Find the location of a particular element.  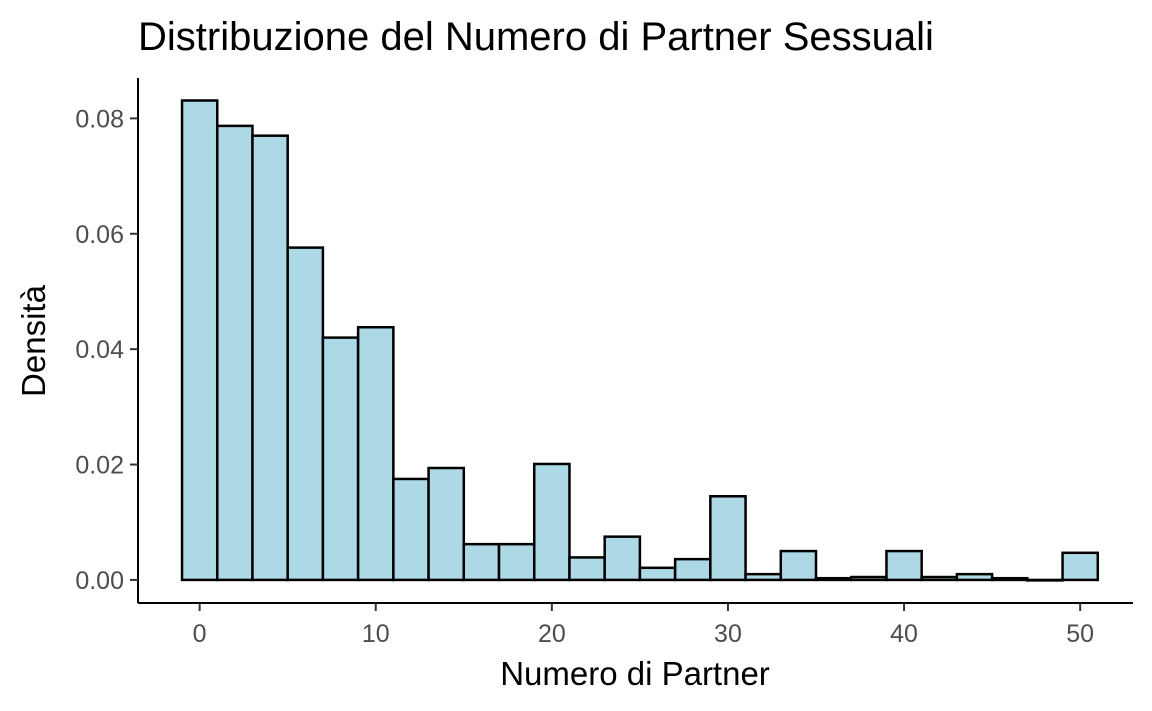

y-tick-label: 0.00 is located at coordinates (99, 581).